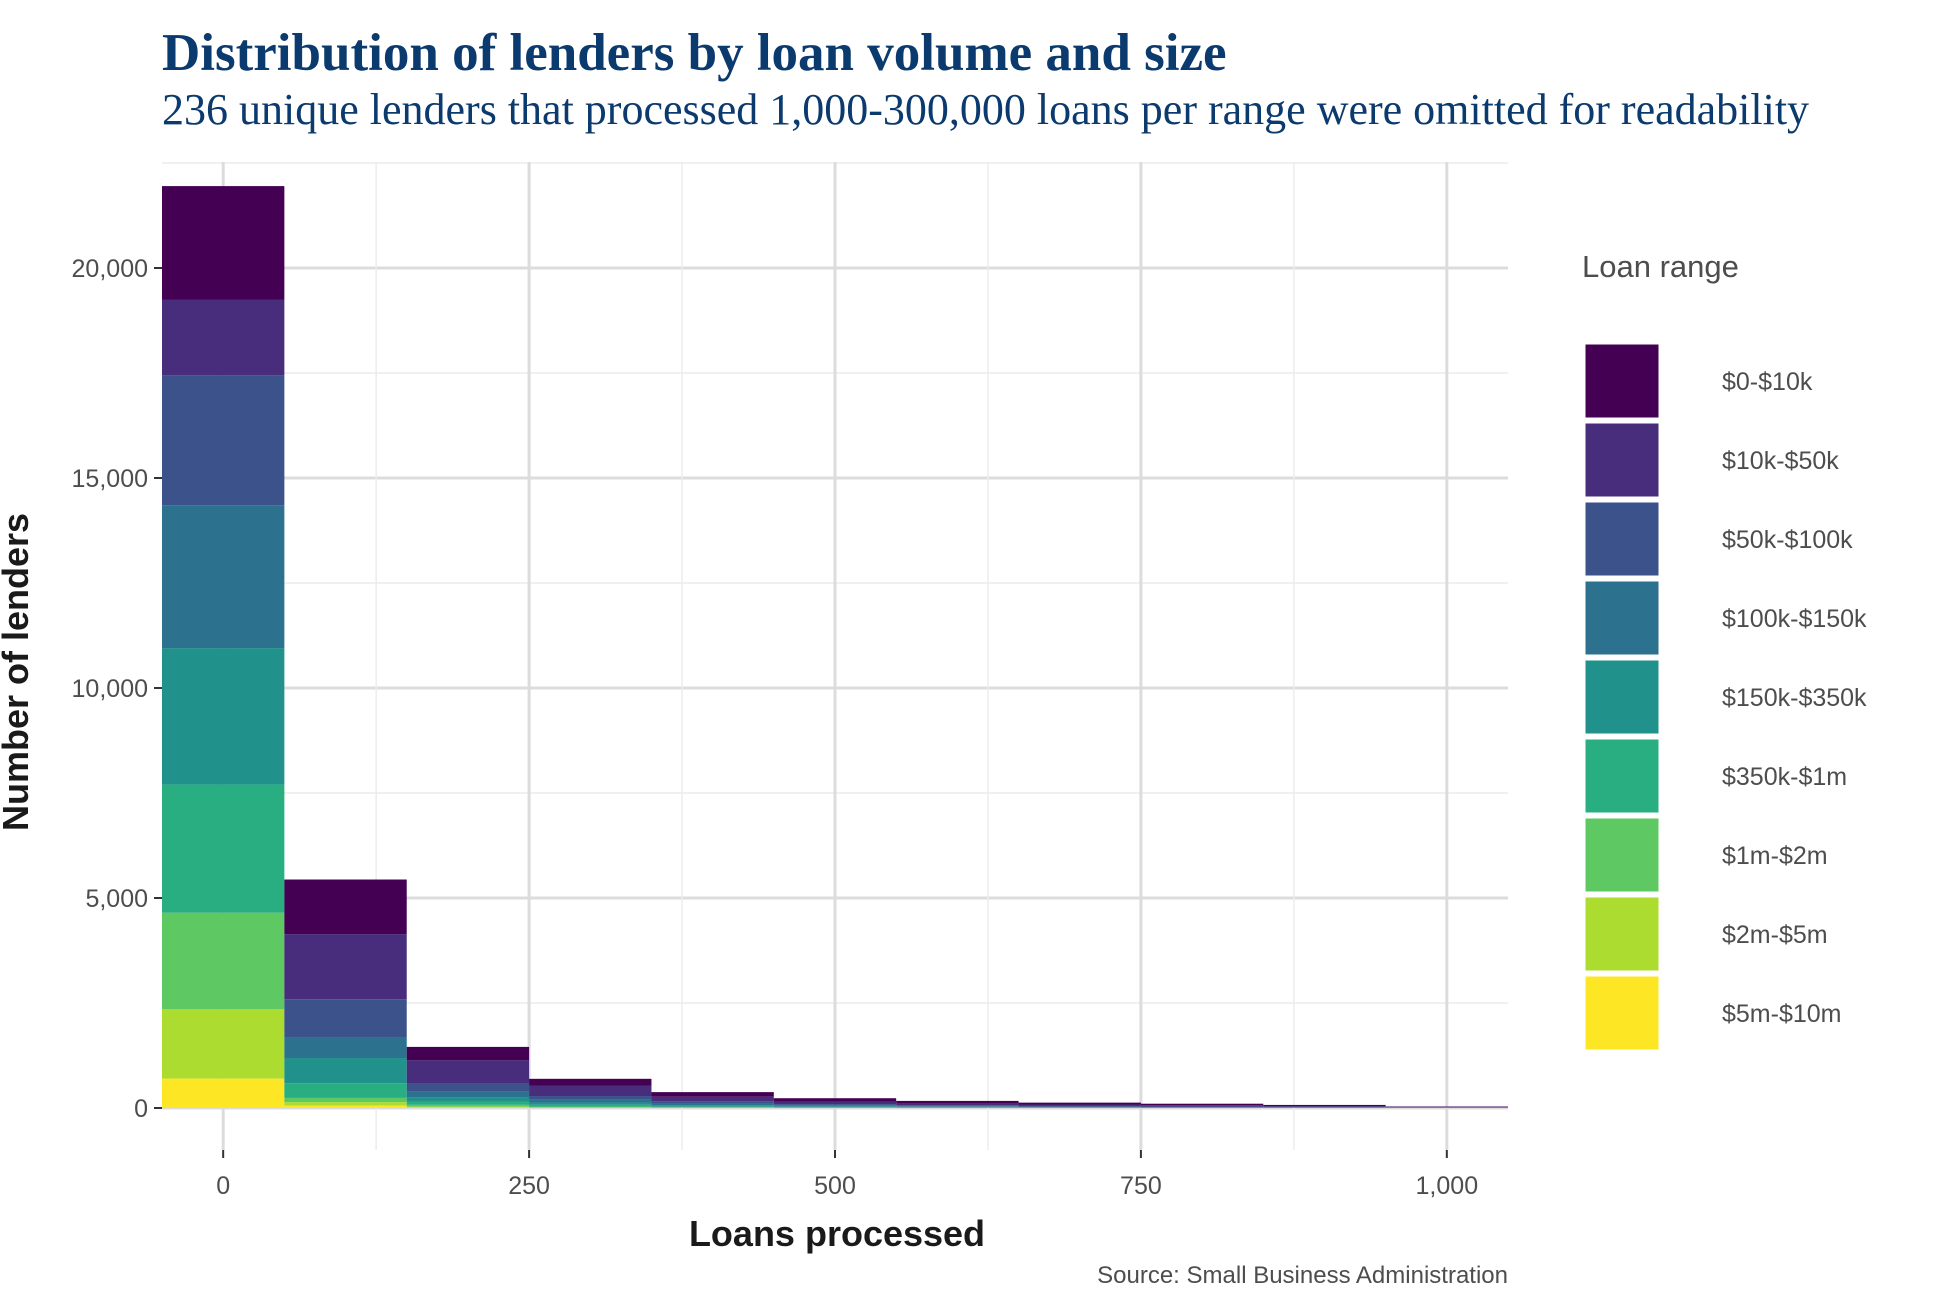 Image resolution: width=1950 pixels, height=1300 pixels. I want to click on y-tick-label: 15,000, so click(110, 479).